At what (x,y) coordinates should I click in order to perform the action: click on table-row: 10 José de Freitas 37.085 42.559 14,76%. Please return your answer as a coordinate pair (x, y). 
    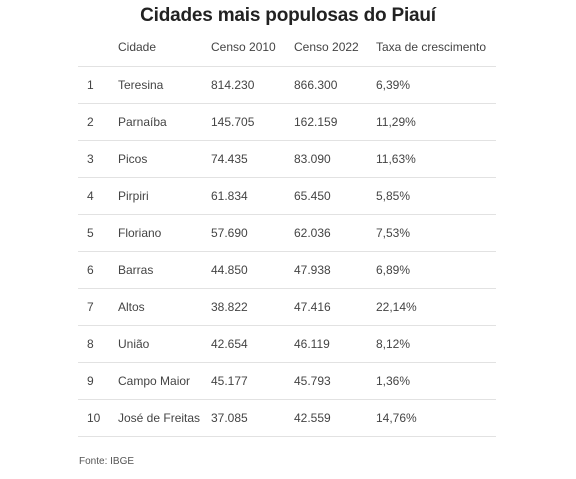
    Looking at the image, I should click on (287, 418).